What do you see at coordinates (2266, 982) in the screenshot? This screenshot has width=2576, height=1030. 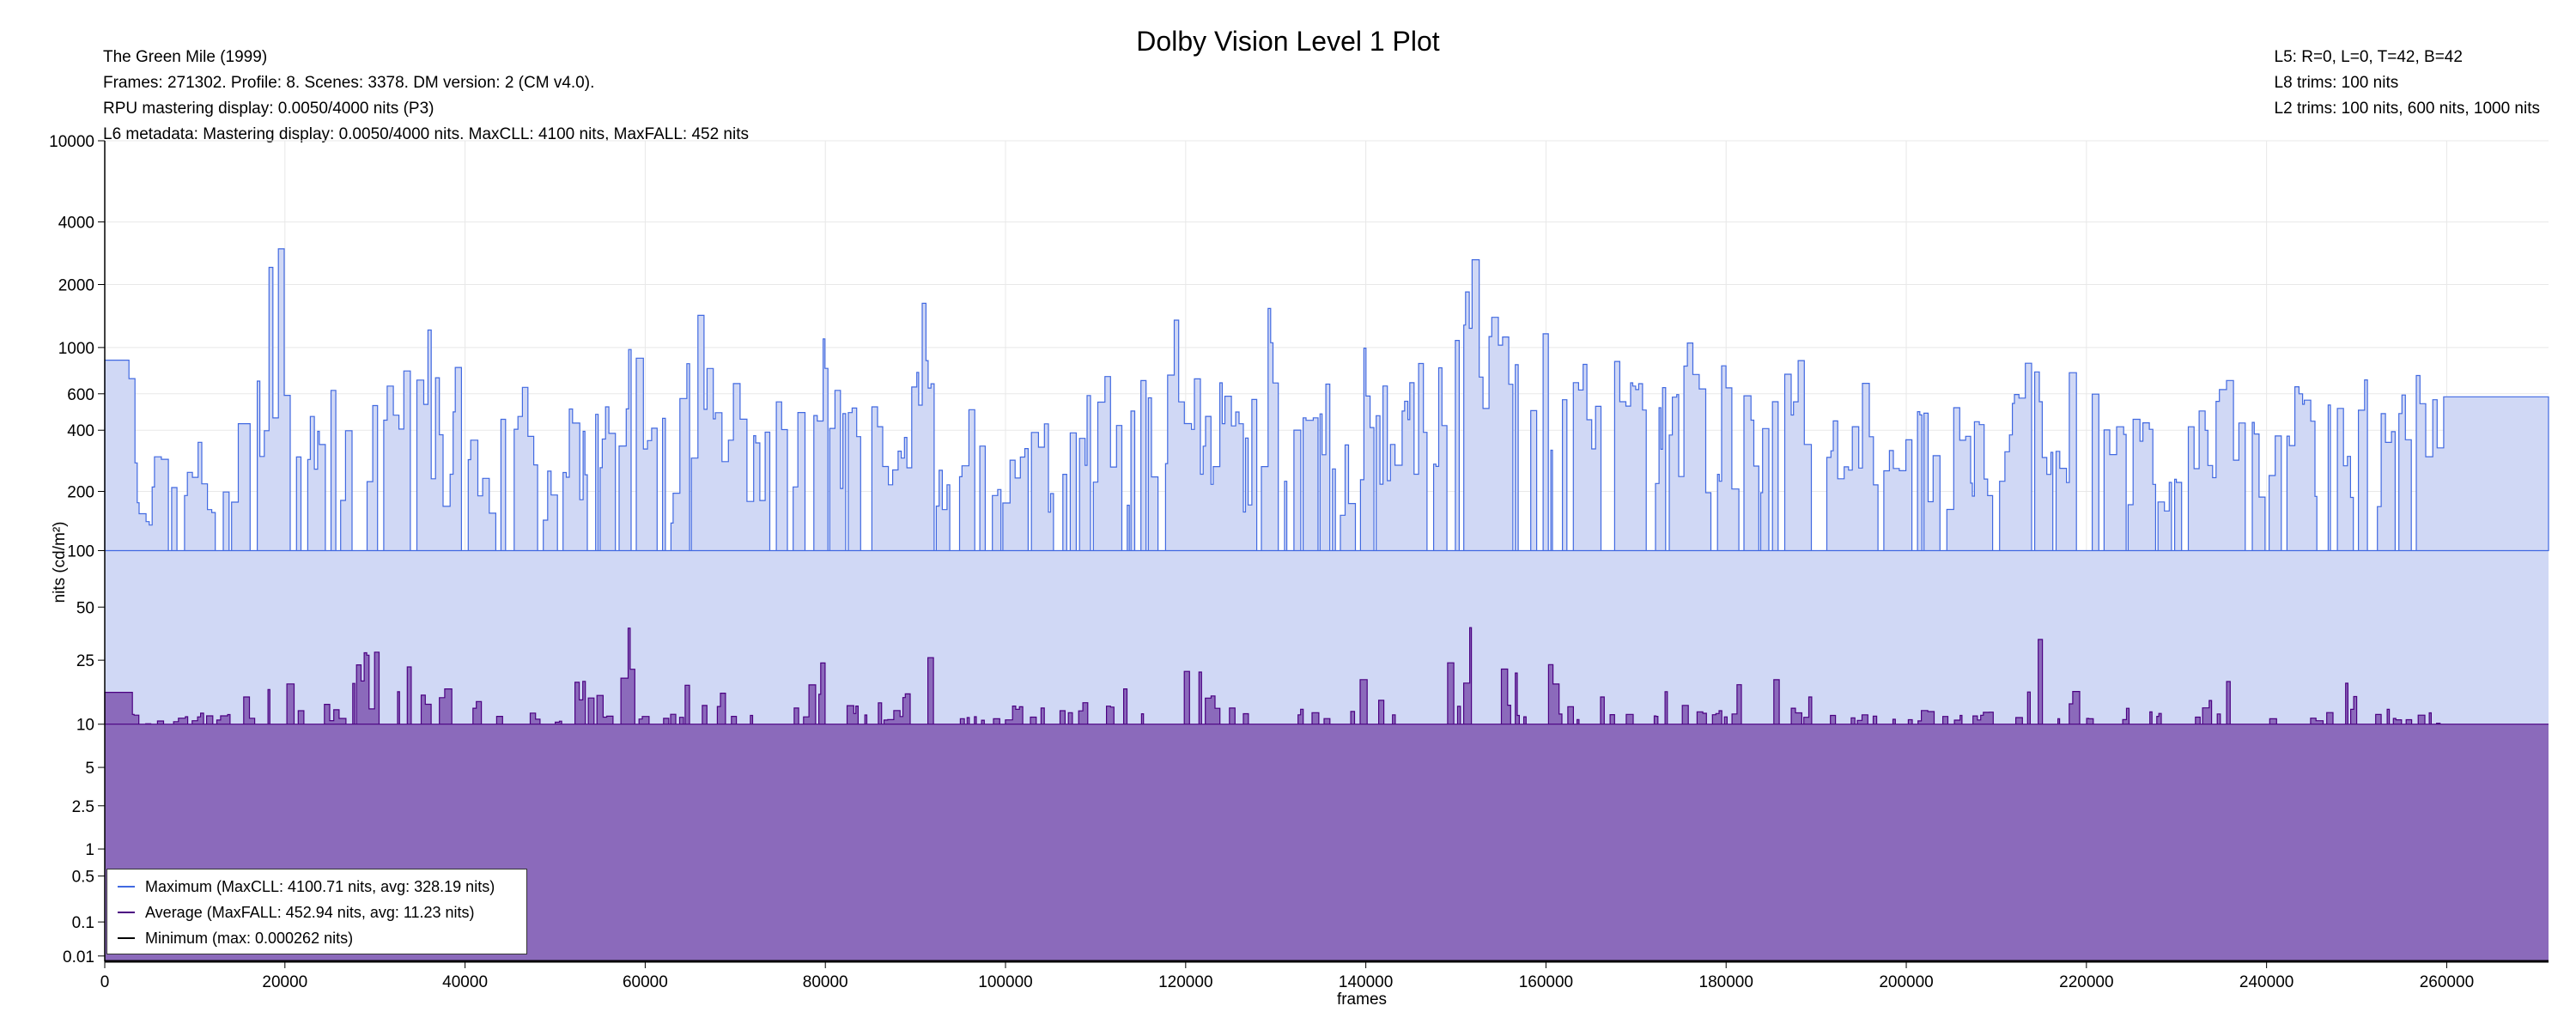 I see `x-tick-label: 240000` at bounding box center [2266, 982].